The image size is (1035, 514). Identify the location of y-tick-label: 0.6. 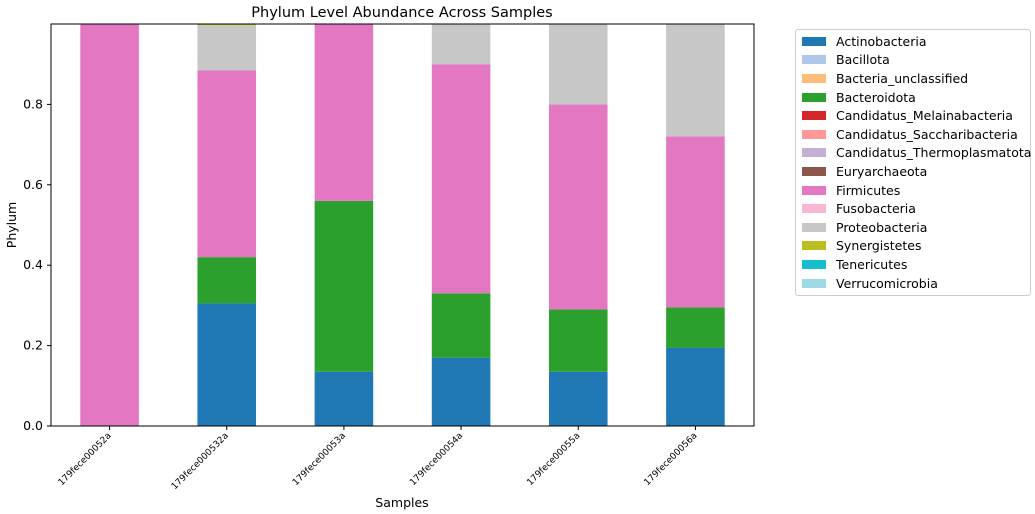
(33, 184).